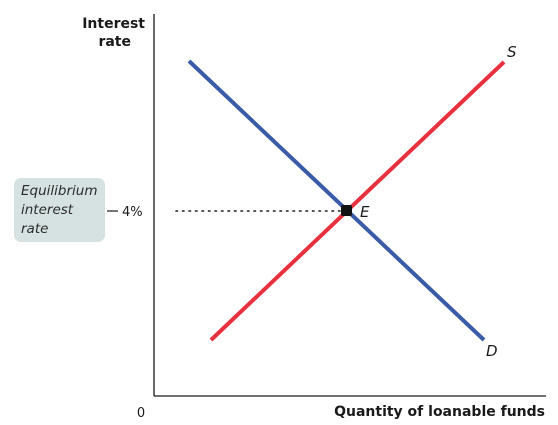  What do you see at coordinates (346, 210) in the screenshot?
I see `equilibrium-point` at bounding box center [346, 210].